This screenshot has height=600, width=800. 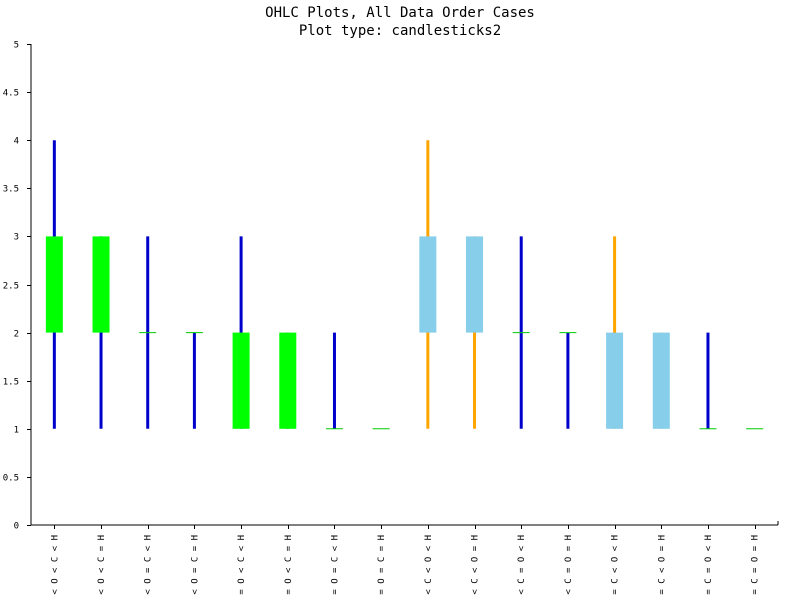 What do you see at coordinates (11, 287) in the screenshot?
I see `y-tick-label: 2.5` at bounding box center [11, 287].